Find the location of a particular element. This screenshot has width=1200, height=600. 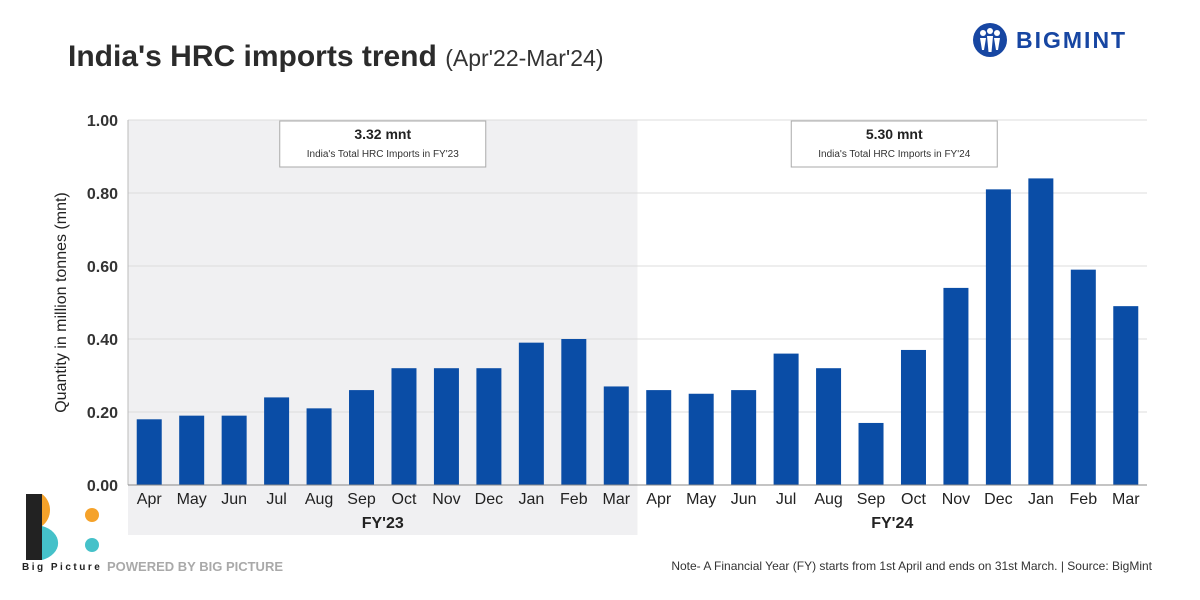

bigmint-logo: BIGMINT is located at coordinates (1049, 40).